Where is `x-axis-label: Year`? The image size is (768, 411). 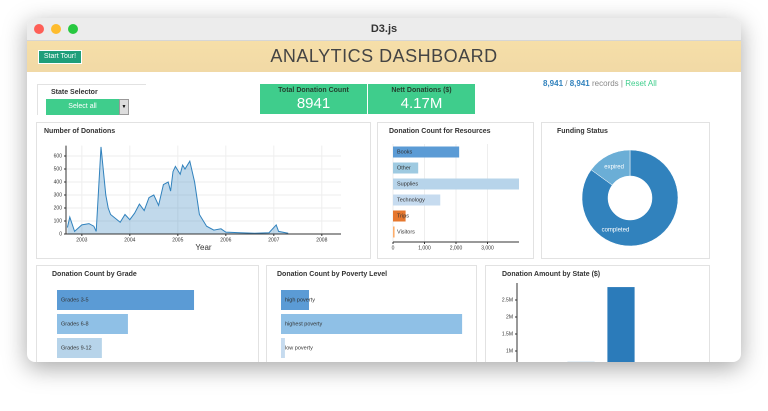 x-axis-label: Year is located at coordinates (203, 247).